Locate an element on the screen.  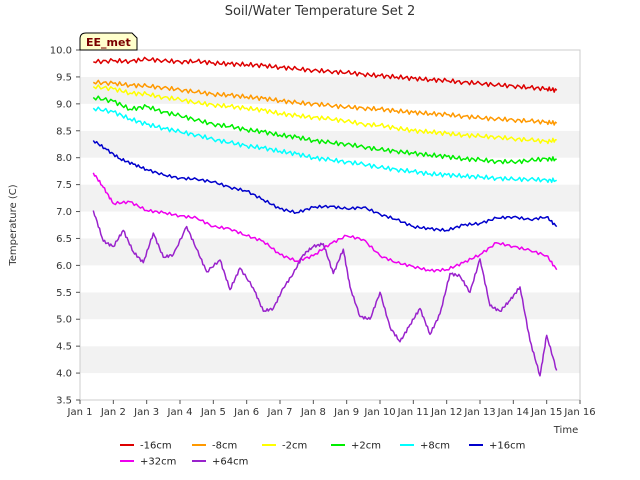
x-tick-label: Jan 1 is located at coordinates (80, 412).